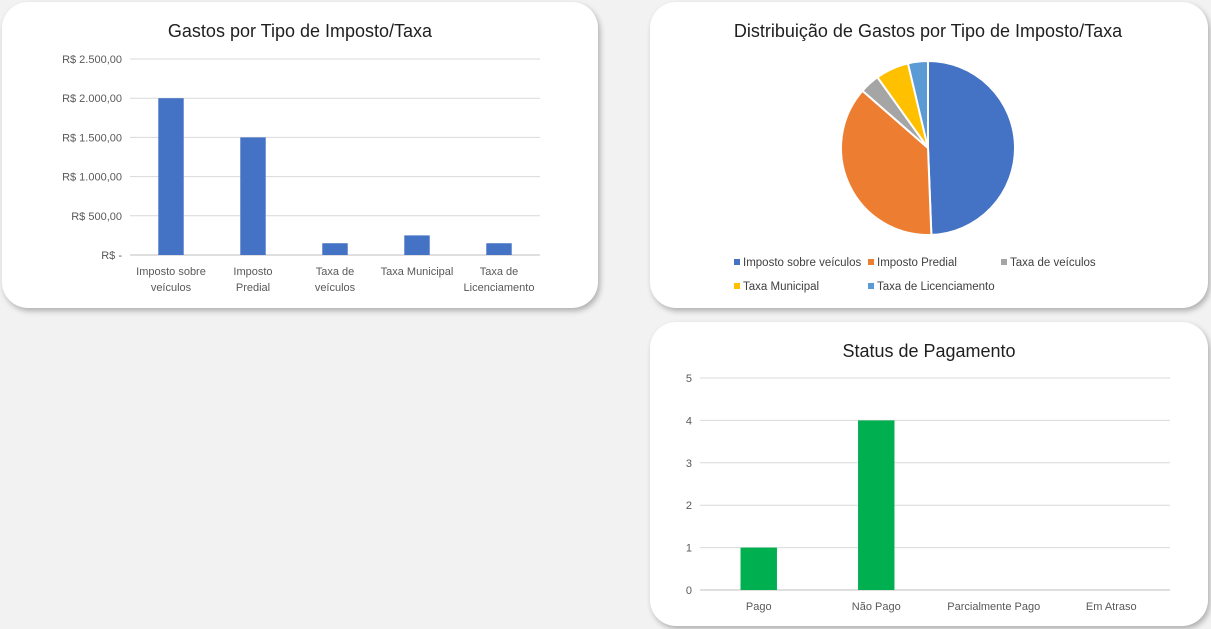 Image resolution: width=1211 pixels, height=629 pixels. I want to click on y-tick-label: 0, so click(689, 591).